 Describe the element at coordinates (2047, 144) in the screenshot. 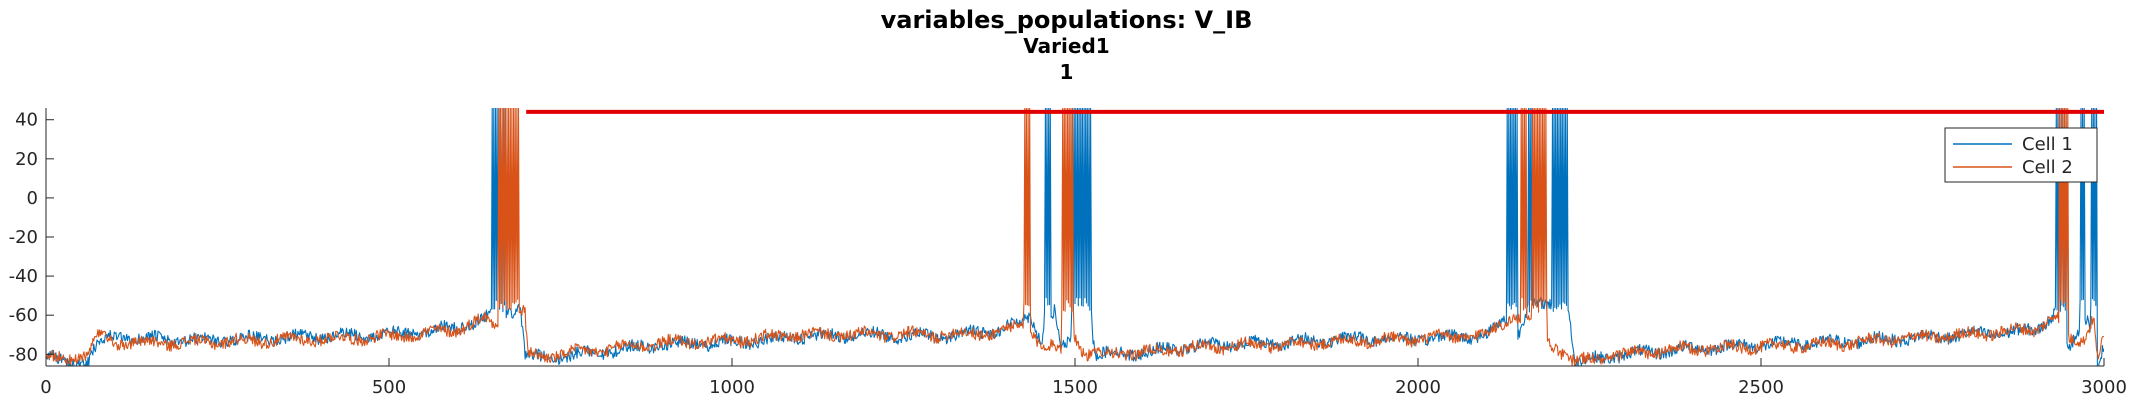

I see `legend-label-cell-1: Cell 1` at that location.